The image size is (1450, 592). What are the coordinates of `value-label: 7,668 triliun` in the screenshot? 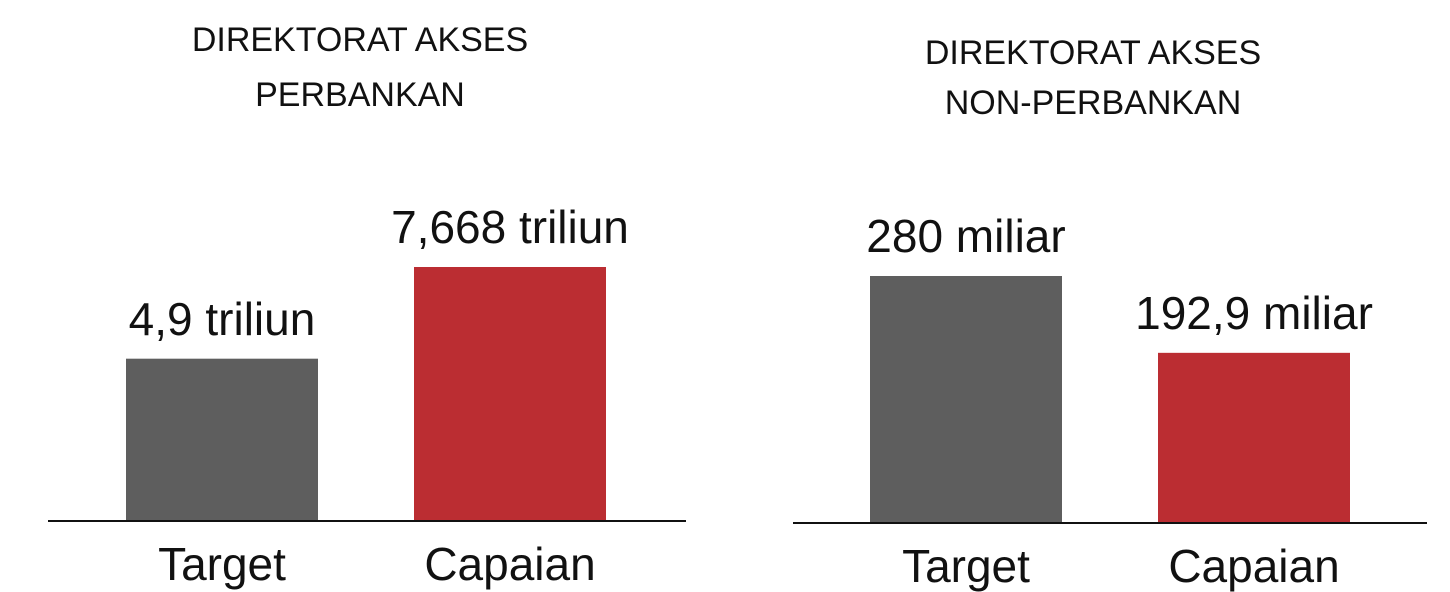 It's located at (510, 227).